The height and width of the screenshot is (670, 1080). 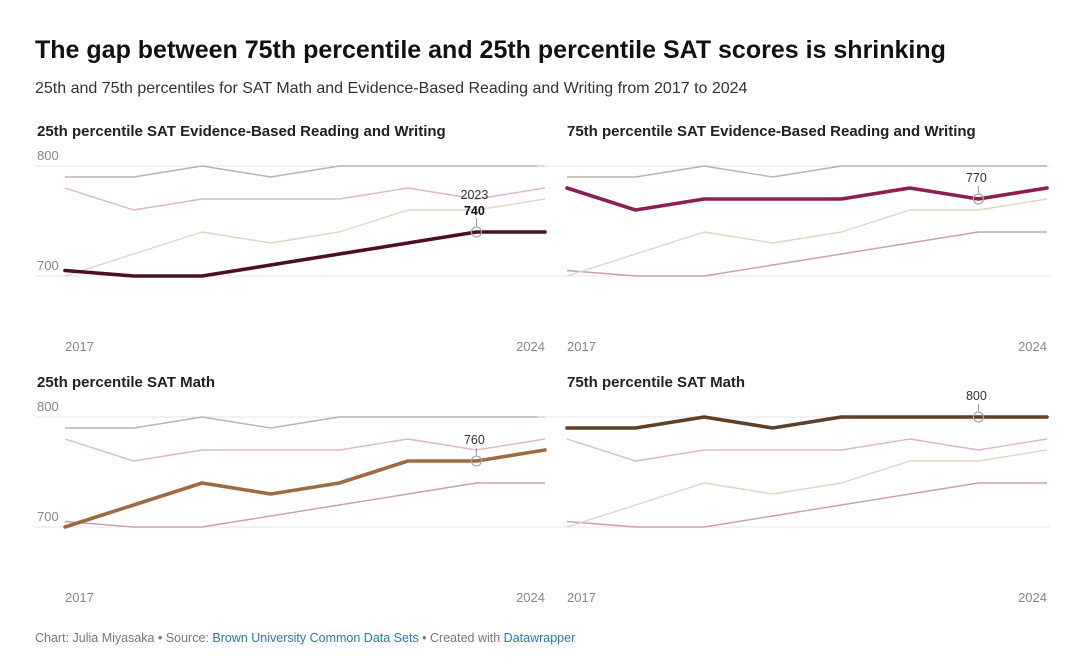 What do you see at coordinates (976, 396) in the screenshot?
I see `annotation-value-label: 800` at bounding box center [976, 396].